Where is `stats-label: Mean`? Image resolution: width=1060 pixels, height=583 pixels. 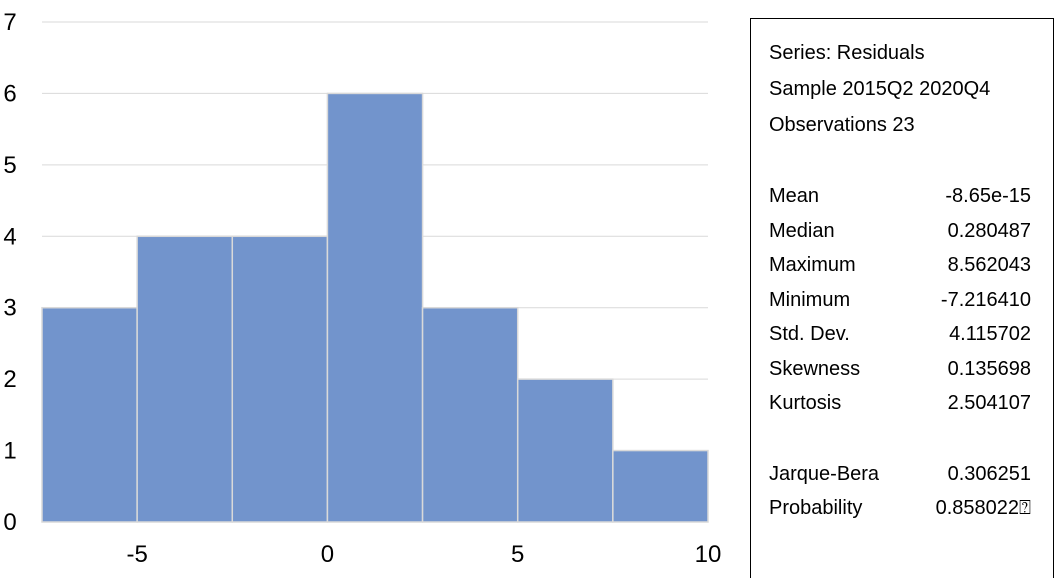 stats-label: Mean is located at coordinates (794, 196).